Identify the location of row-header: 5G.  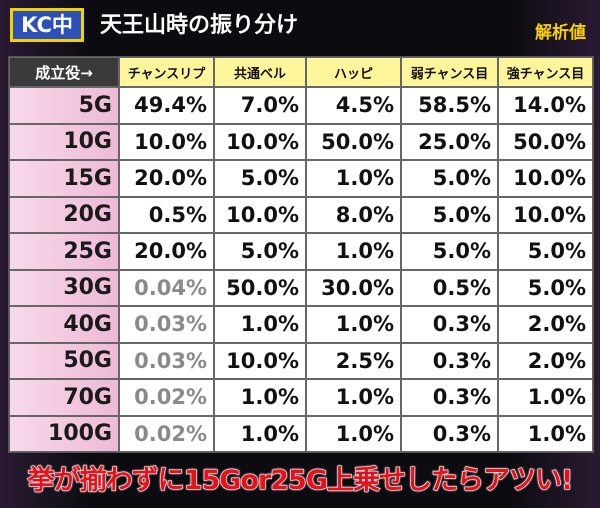
(64, 105).